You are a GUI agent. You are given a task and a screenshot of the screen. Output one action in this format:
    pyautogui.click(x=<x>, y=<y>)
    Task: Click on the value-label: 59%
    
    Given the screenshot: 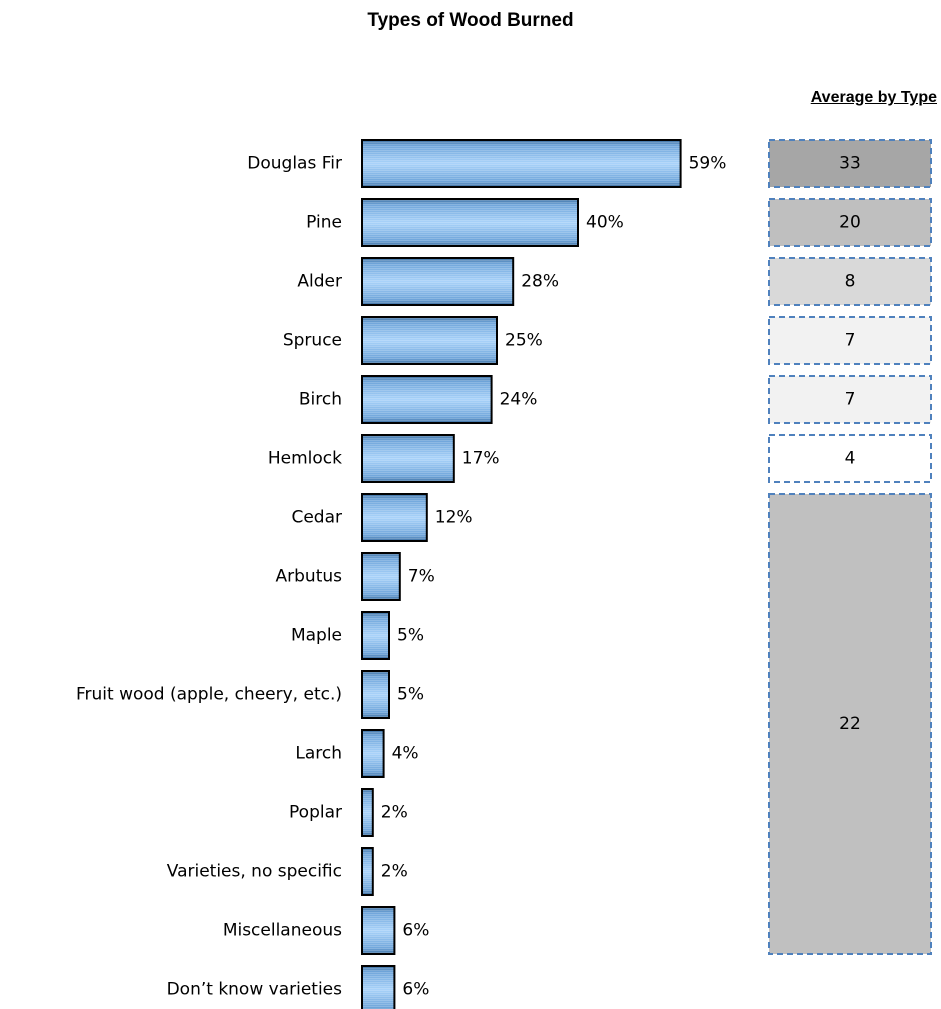 What is the action you would take?
    pyautogui.click(x=708, y=164)
    